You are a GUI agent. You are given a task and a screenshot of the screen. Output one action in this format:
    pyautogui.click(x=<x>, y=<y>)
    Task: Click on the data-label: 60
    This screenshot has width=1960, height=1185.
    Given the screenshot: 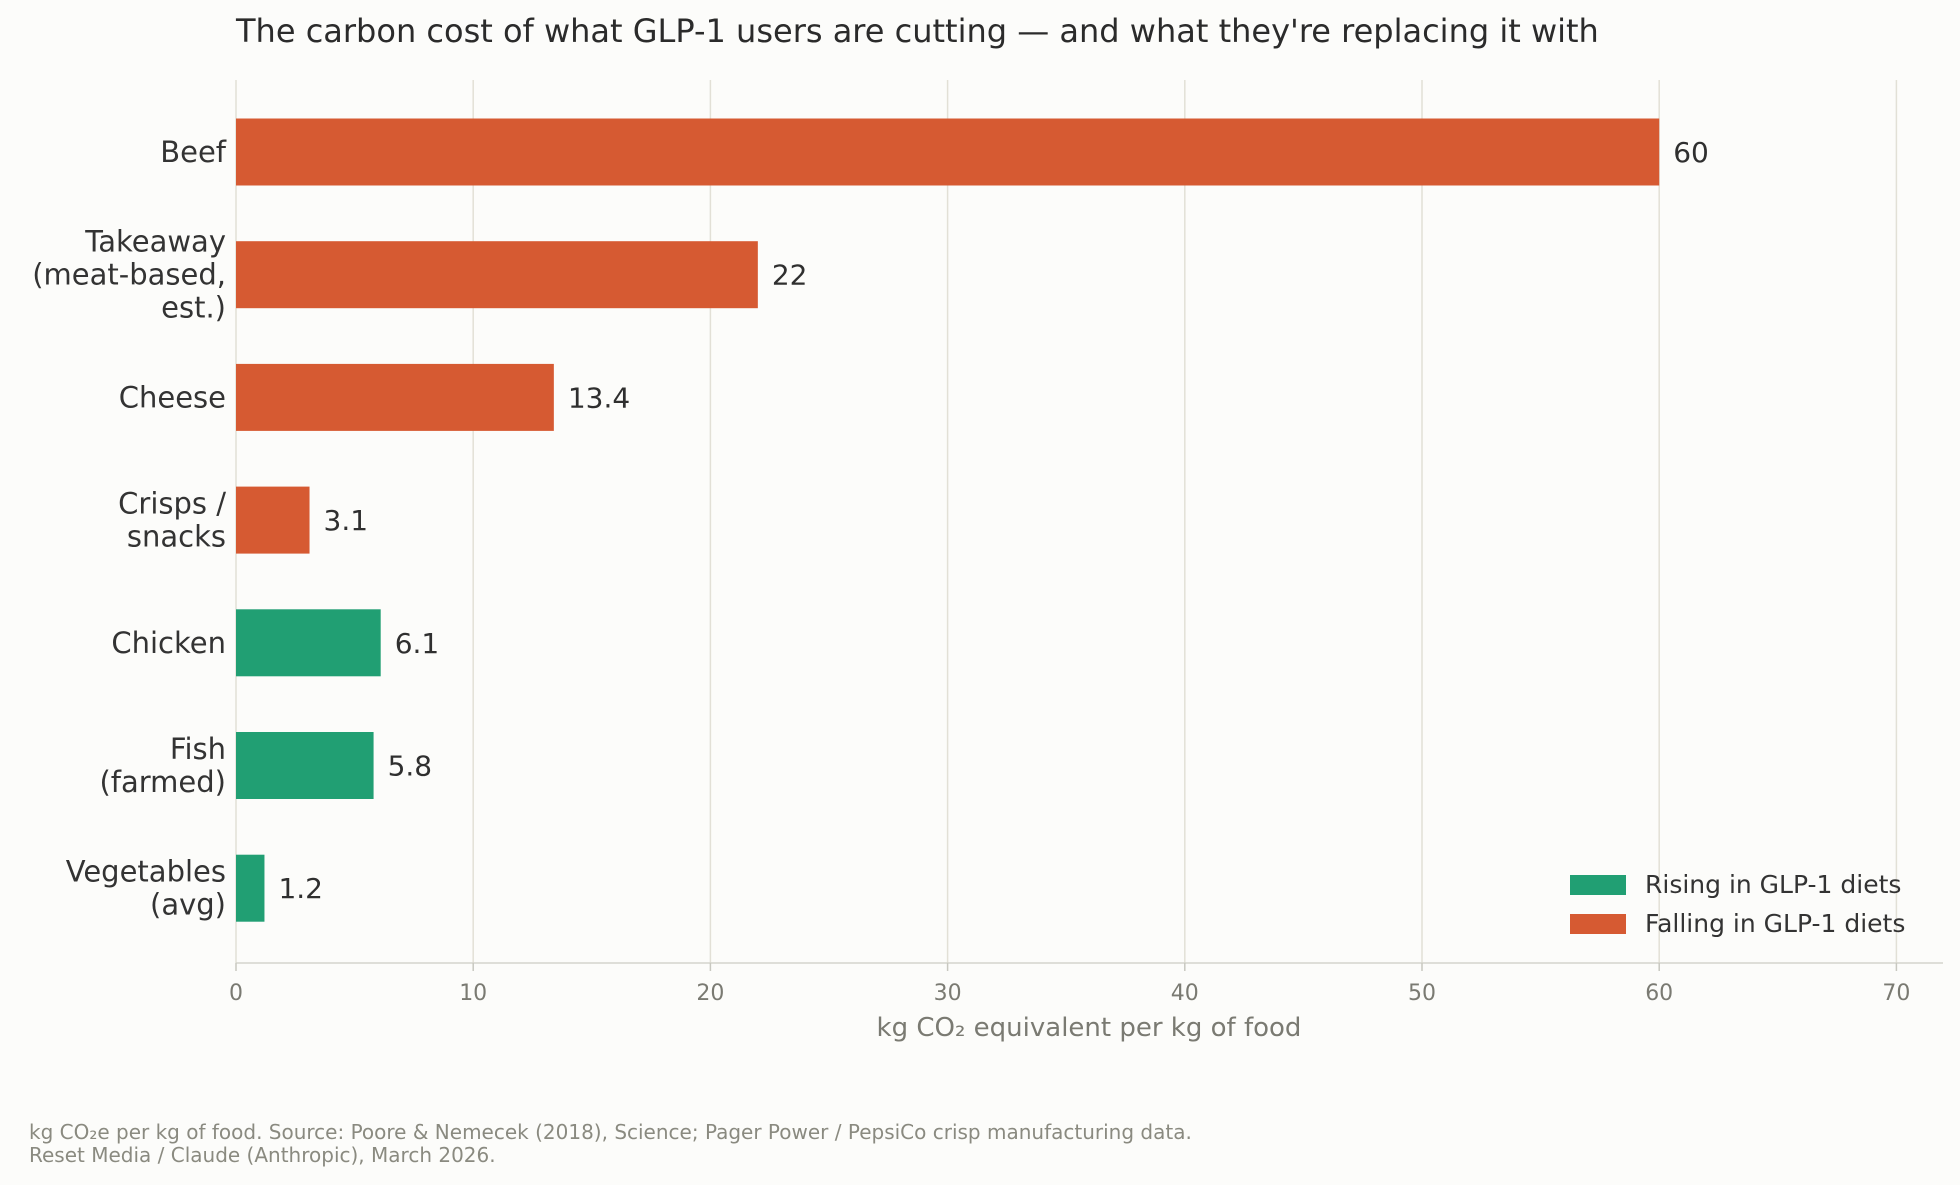 What is the action you would take?
    pyautogui.click(x=1691, y=152)
    